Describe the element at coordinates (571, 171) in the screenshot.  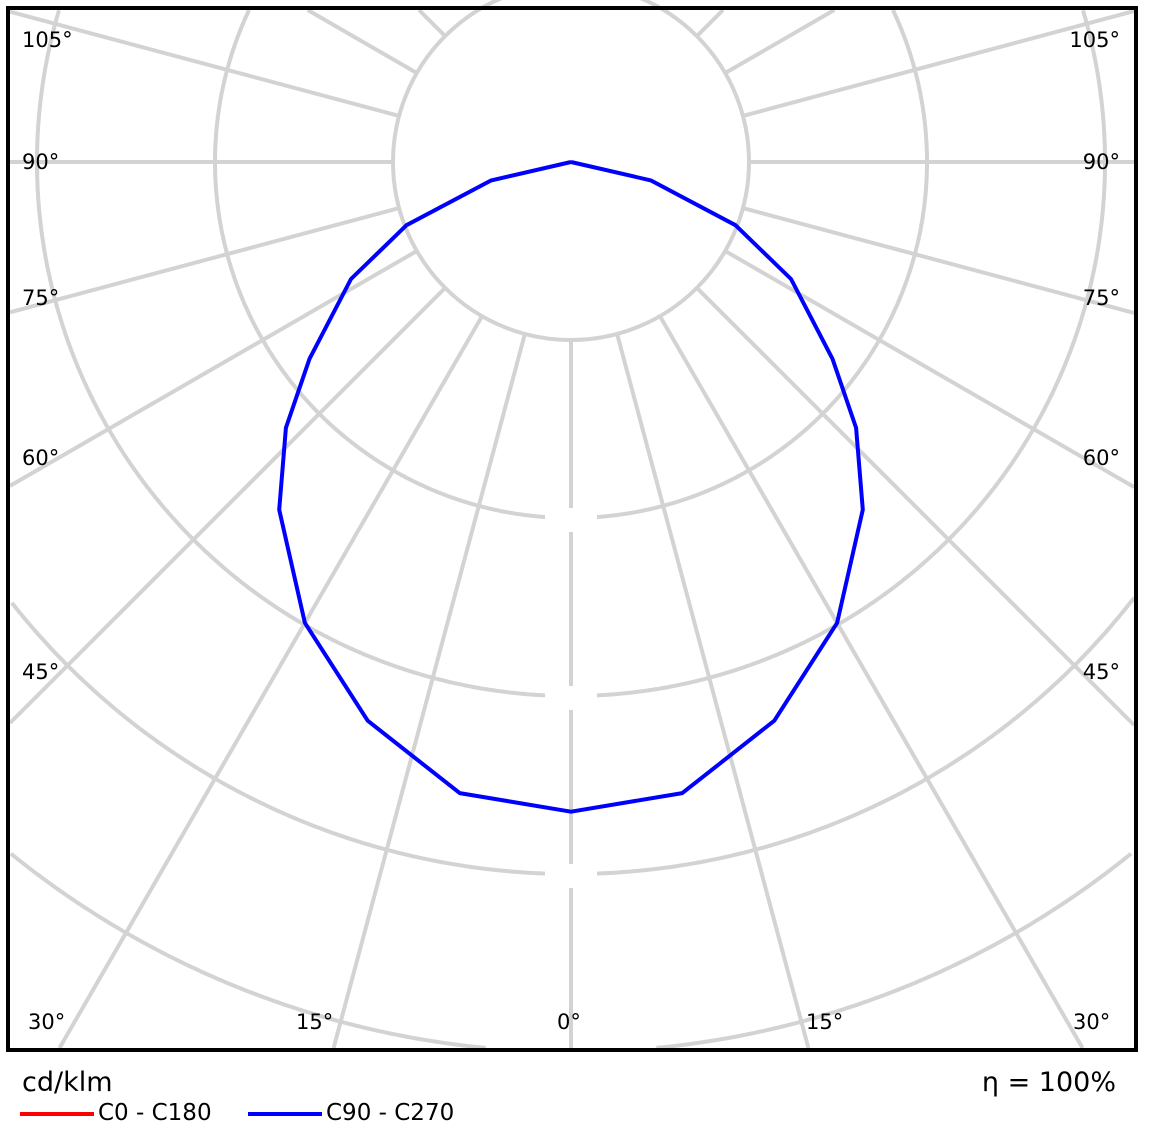
I see `grid-hub` at that location.